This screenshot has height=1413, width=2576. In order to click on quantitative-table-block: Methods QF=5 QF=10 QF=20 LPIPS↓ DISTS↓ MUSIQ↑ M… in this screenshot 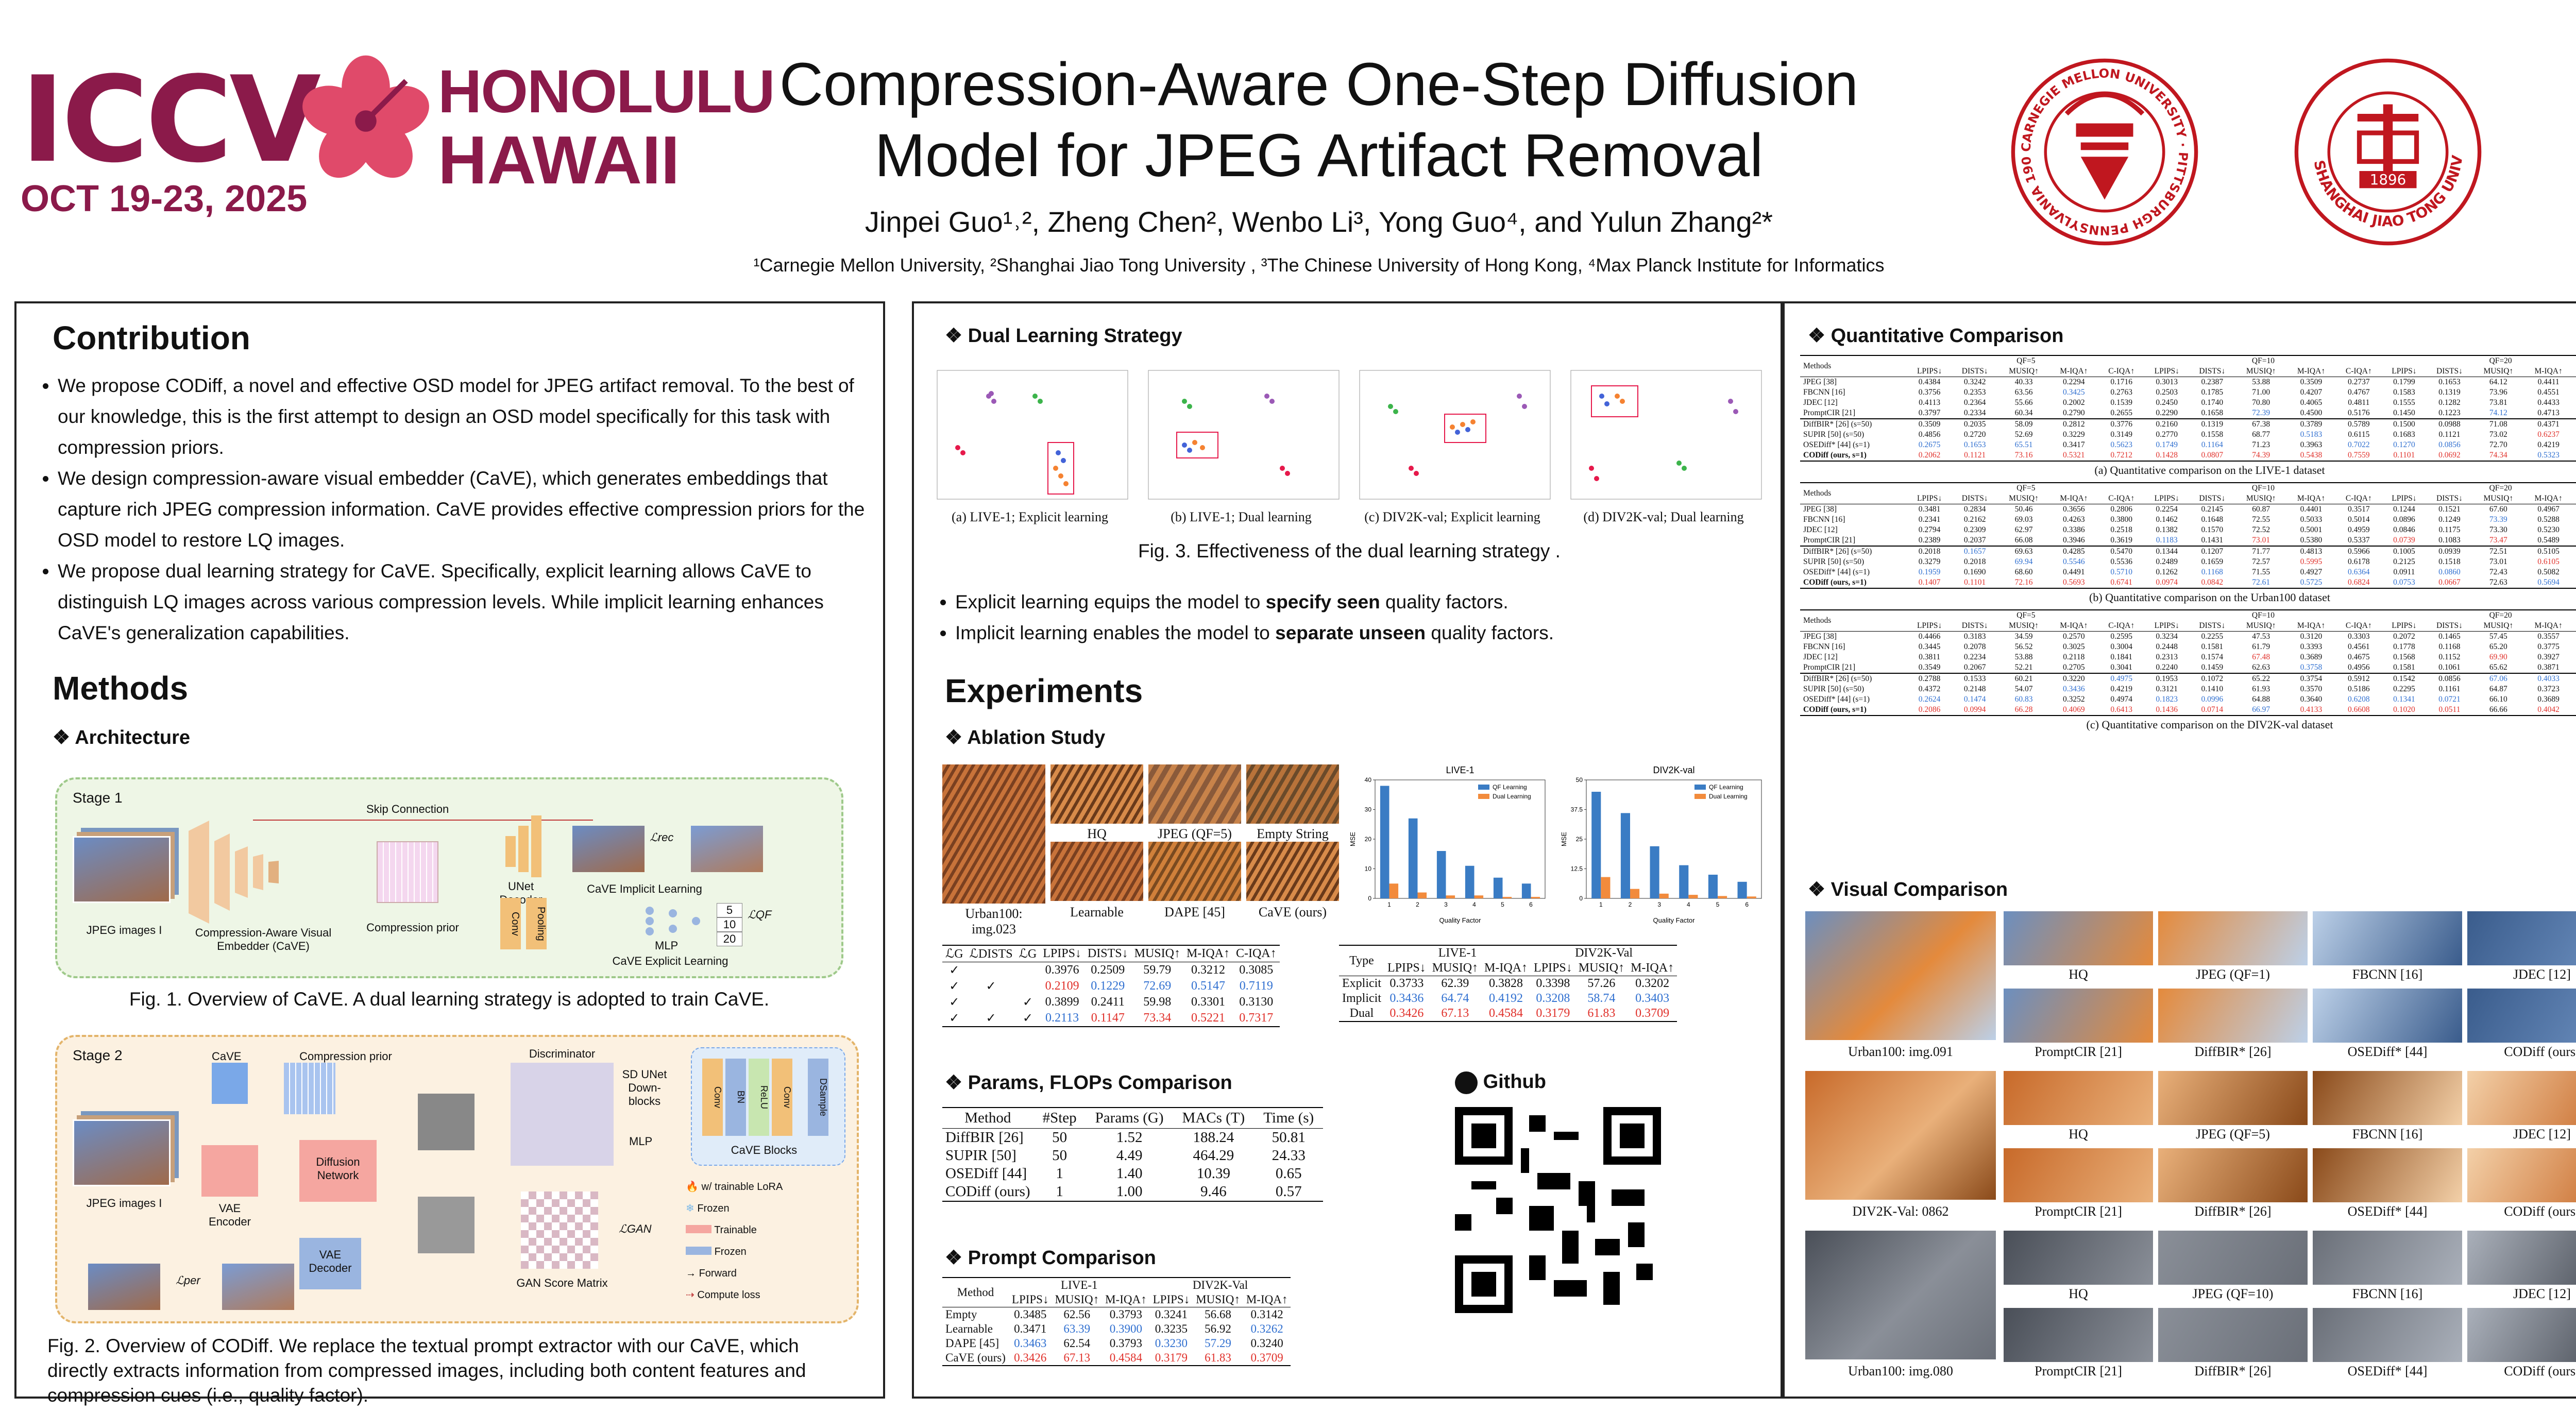, I will do `click(2188, 543)`.